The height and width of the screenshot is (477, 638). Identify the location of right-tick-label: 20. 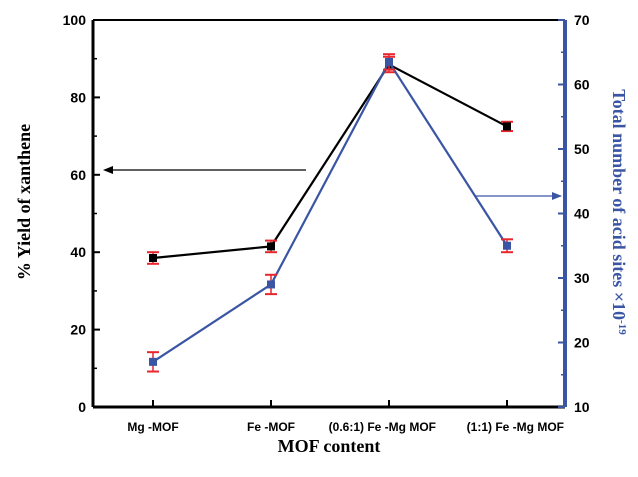
(582, 343).